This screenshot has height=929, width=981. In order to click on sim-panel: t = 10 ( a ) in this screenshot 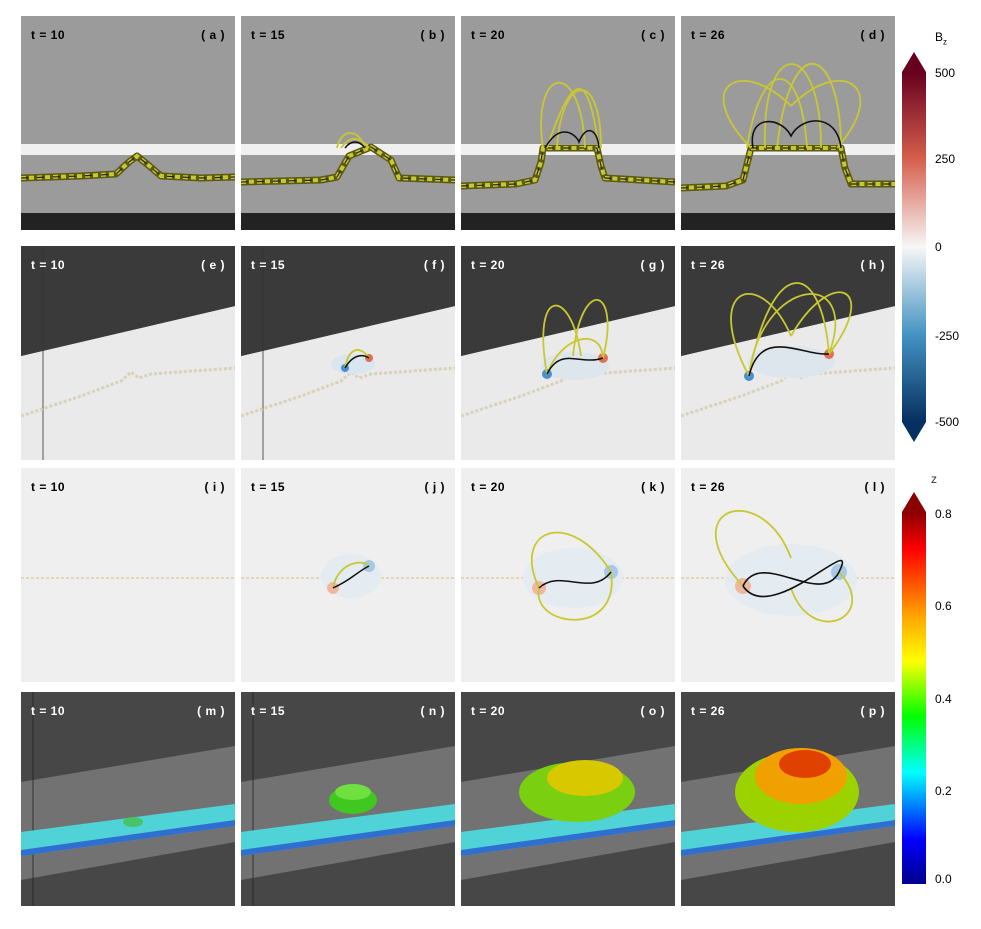, I will do `click(128, 123)`.